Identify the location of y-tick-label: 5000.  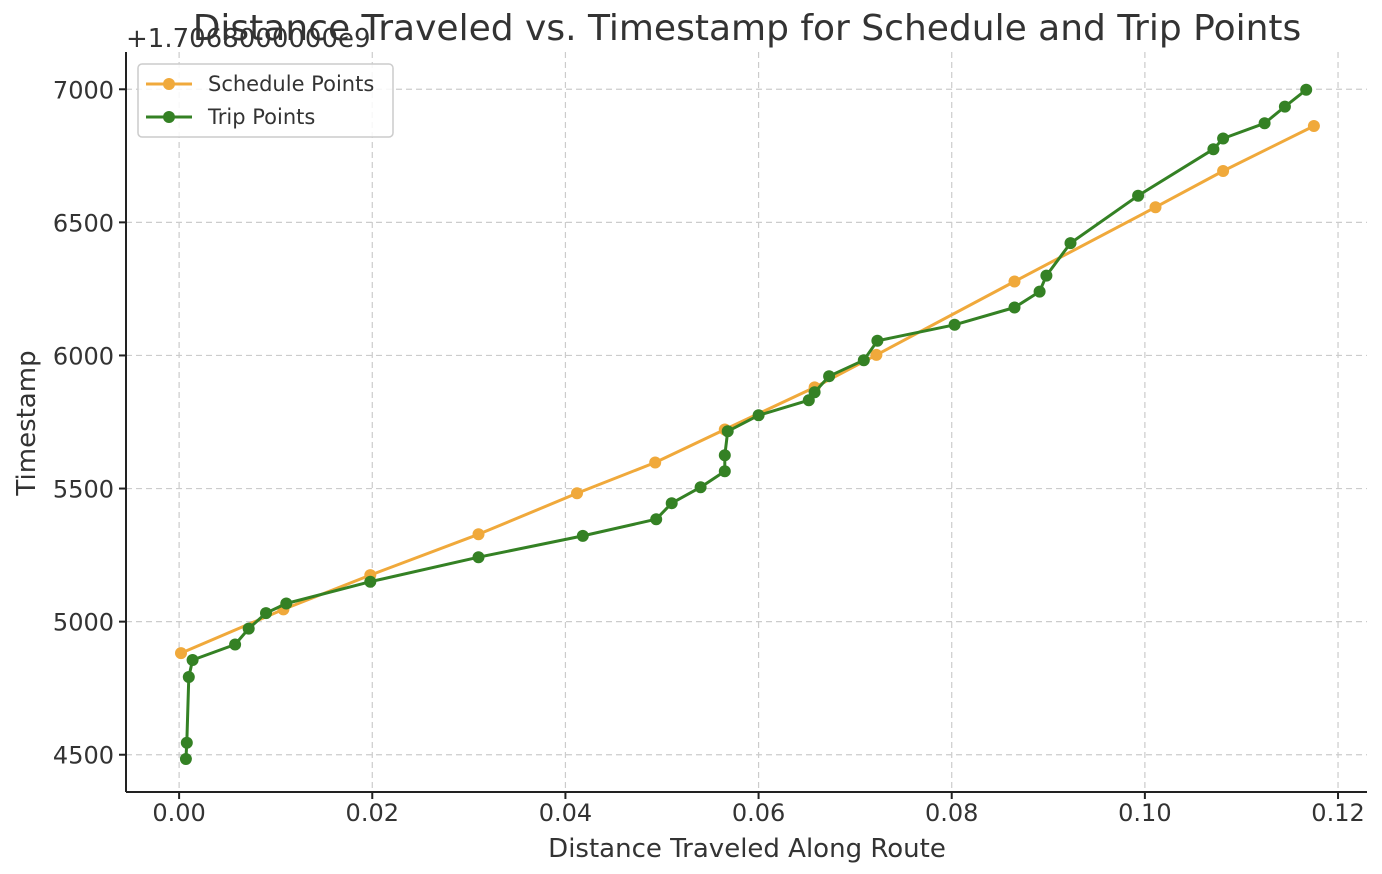
(83, 623).